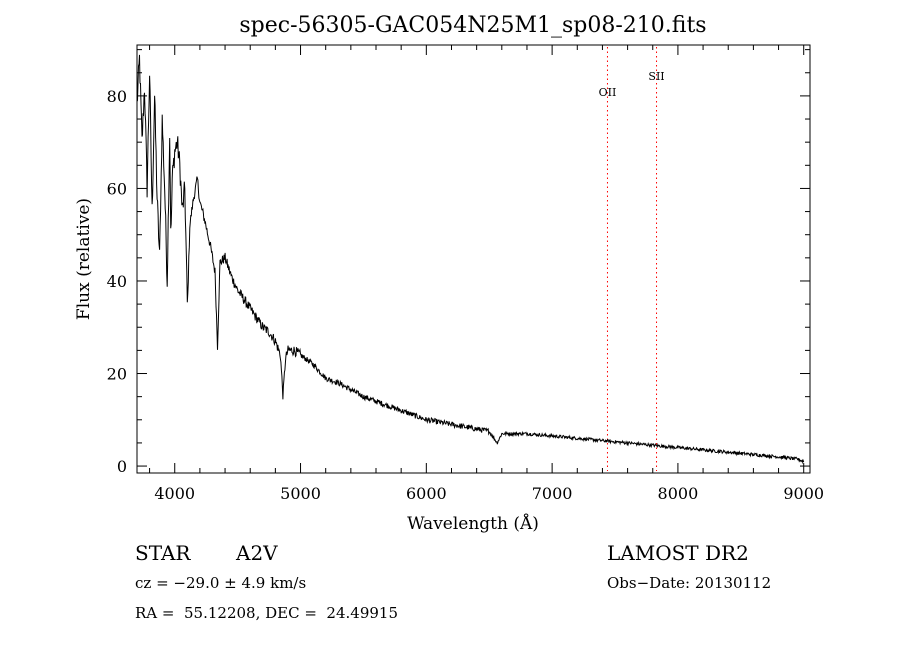  I want to click on sky-coordinates: RA = 55.12208, DEC = 24.49915, so click(267, 613).